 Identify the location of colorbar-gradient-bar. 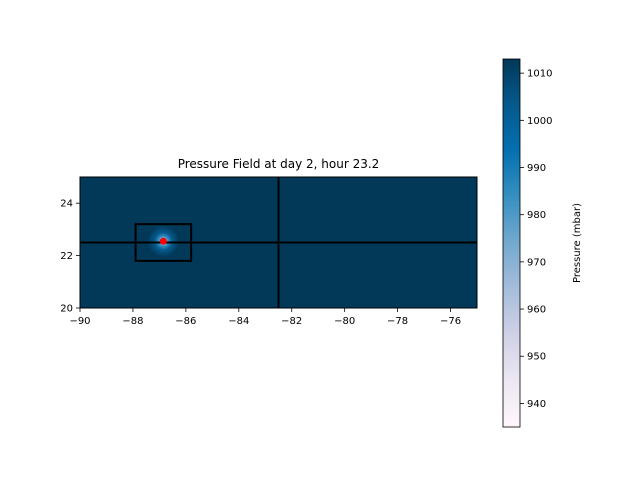
(511, 243).